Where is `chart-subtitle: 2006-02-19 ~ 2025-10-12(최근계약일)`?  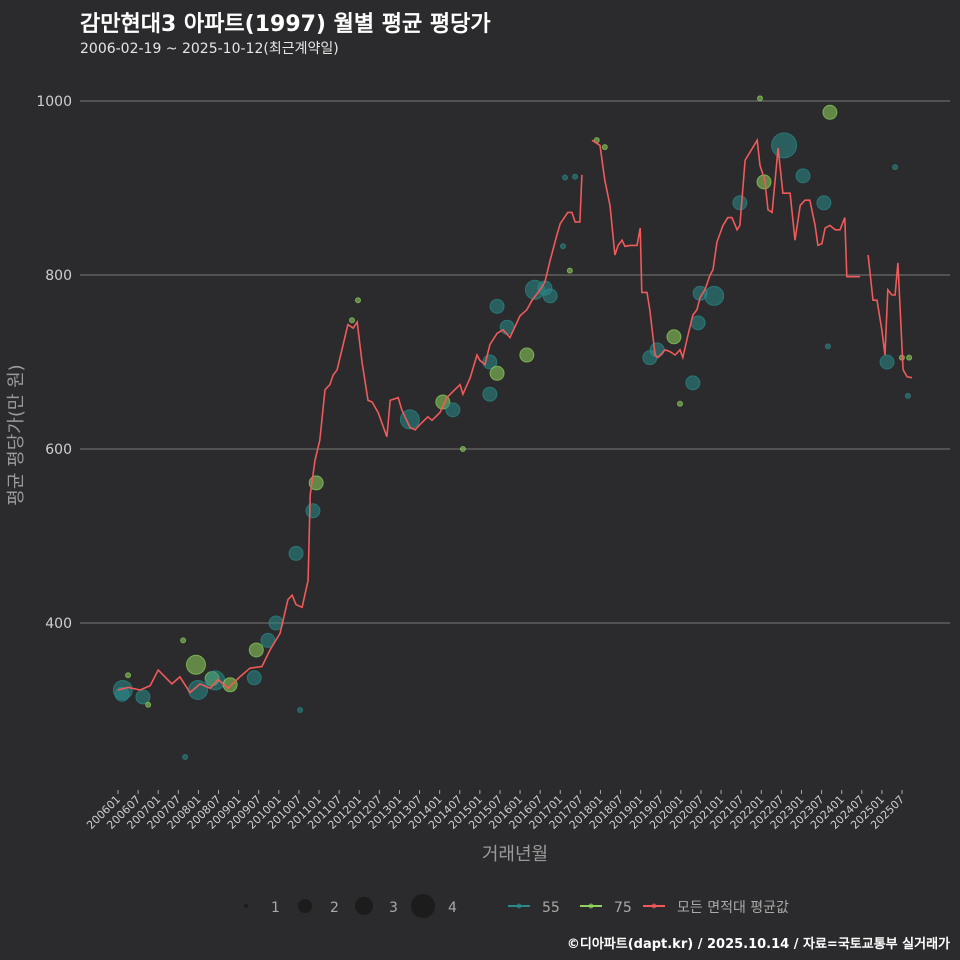
chart-subtitle: 2006-02-19 ~ 2025-10-12(최근계약일) is located at coordinates (209, 49).